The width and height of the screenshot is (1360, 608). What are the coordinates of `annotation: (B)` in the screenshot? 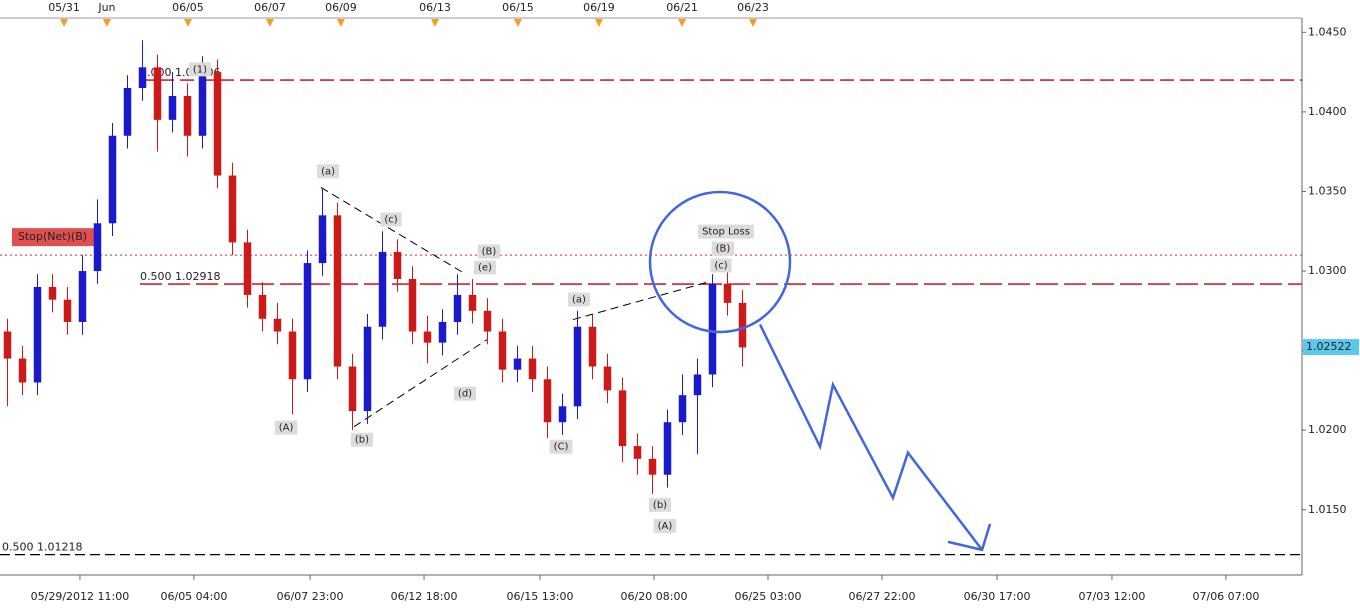 It's located at (723, 249).